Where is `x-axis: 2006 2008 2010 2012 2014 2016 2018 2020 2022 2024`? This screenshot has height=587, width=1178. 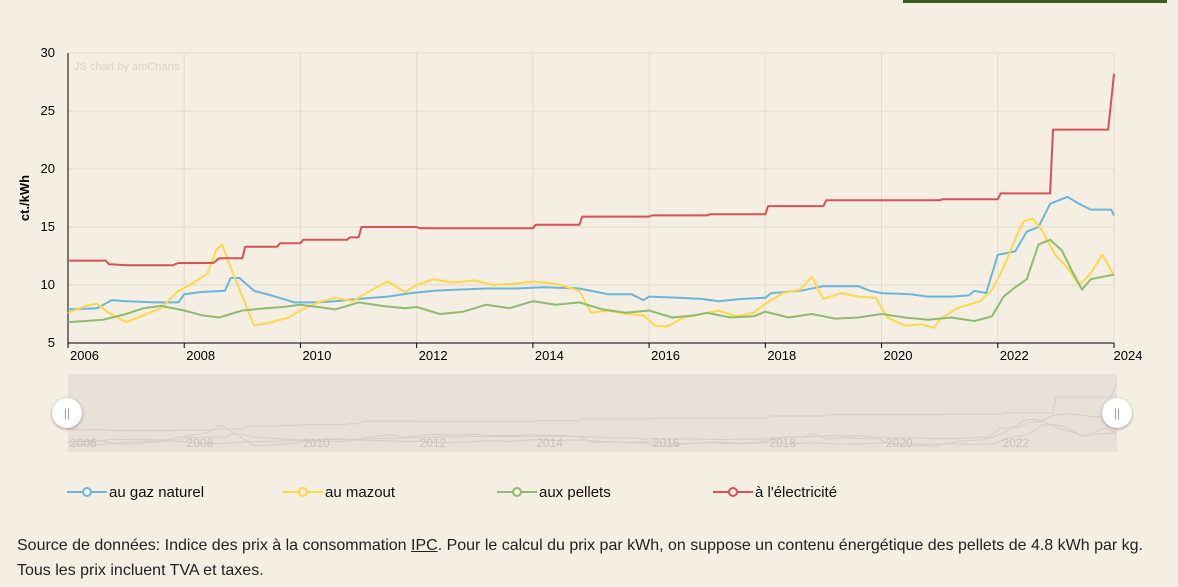
x-axis: 2006 2008 2010 2012 2014 2016 2018 2020 2022 2024 is located at coordinates (605, 352).